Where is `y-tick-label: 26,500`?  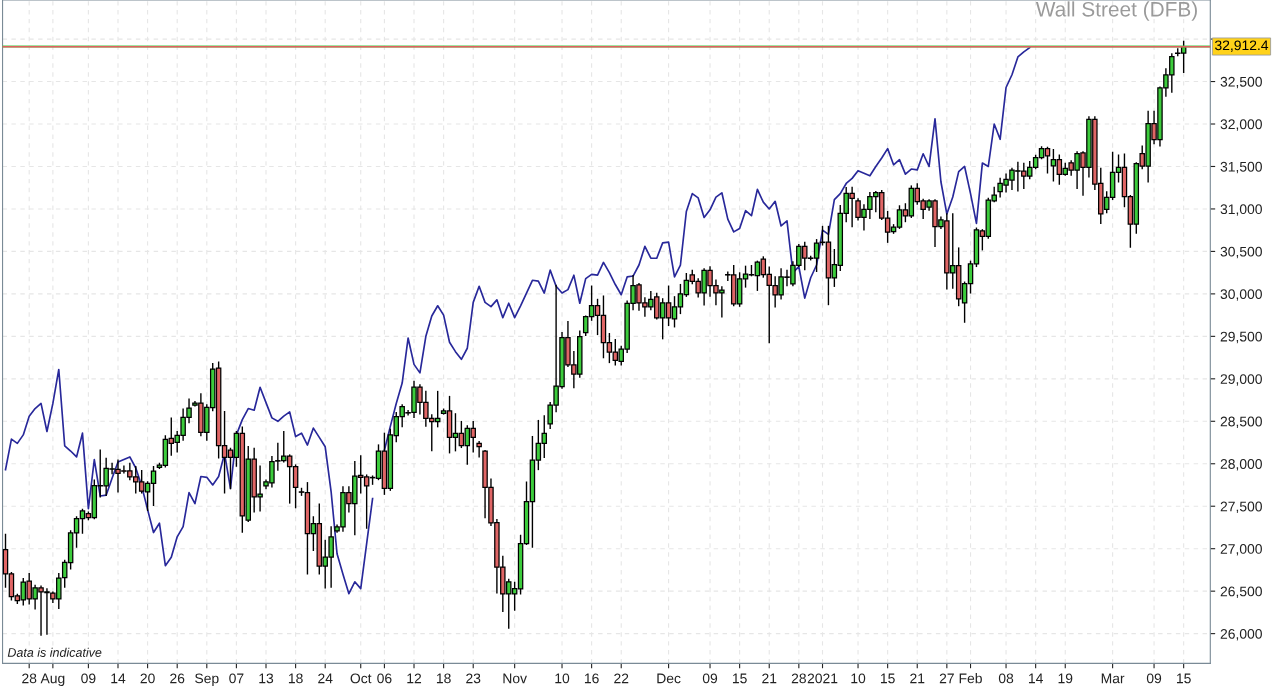 y-tick-label: 26,500 is located at coordinates (1241, 592).